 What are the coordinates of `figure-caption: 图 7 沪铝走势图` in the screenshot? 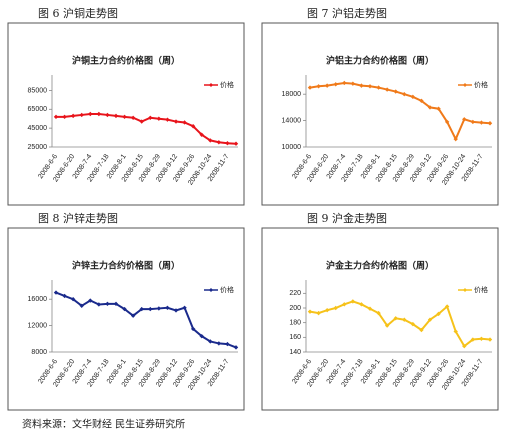 It's located at (347, 13).